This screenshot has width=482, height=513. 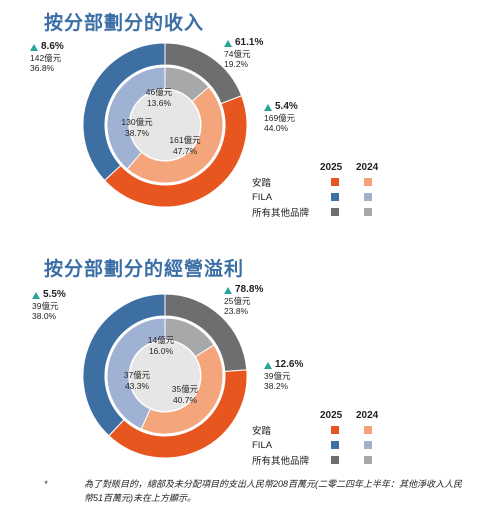 What do you see at coordinates (185, 389) in the screenshot?
I see `profit-label-anta-2024-amount: 35億元` at bounding box center [185, 389].